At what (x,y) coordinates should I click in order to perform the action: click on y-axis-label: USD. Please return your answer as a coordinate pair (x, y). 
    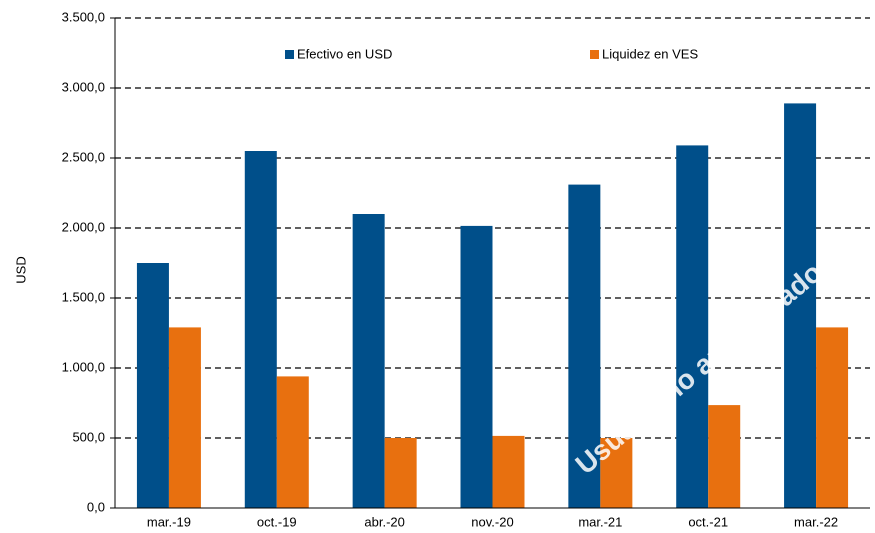
    Looking at the image, I should click on (20, 269).